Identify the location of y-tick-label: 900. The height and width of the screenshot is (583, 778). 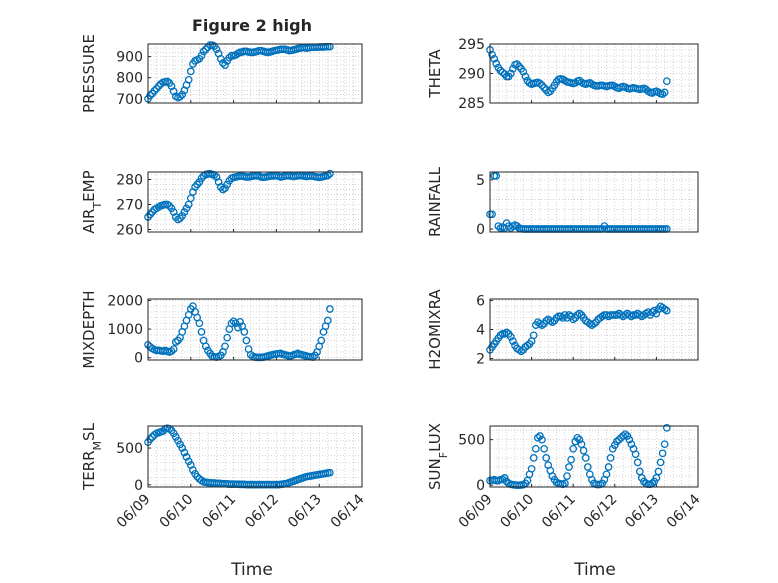
(129, 58).